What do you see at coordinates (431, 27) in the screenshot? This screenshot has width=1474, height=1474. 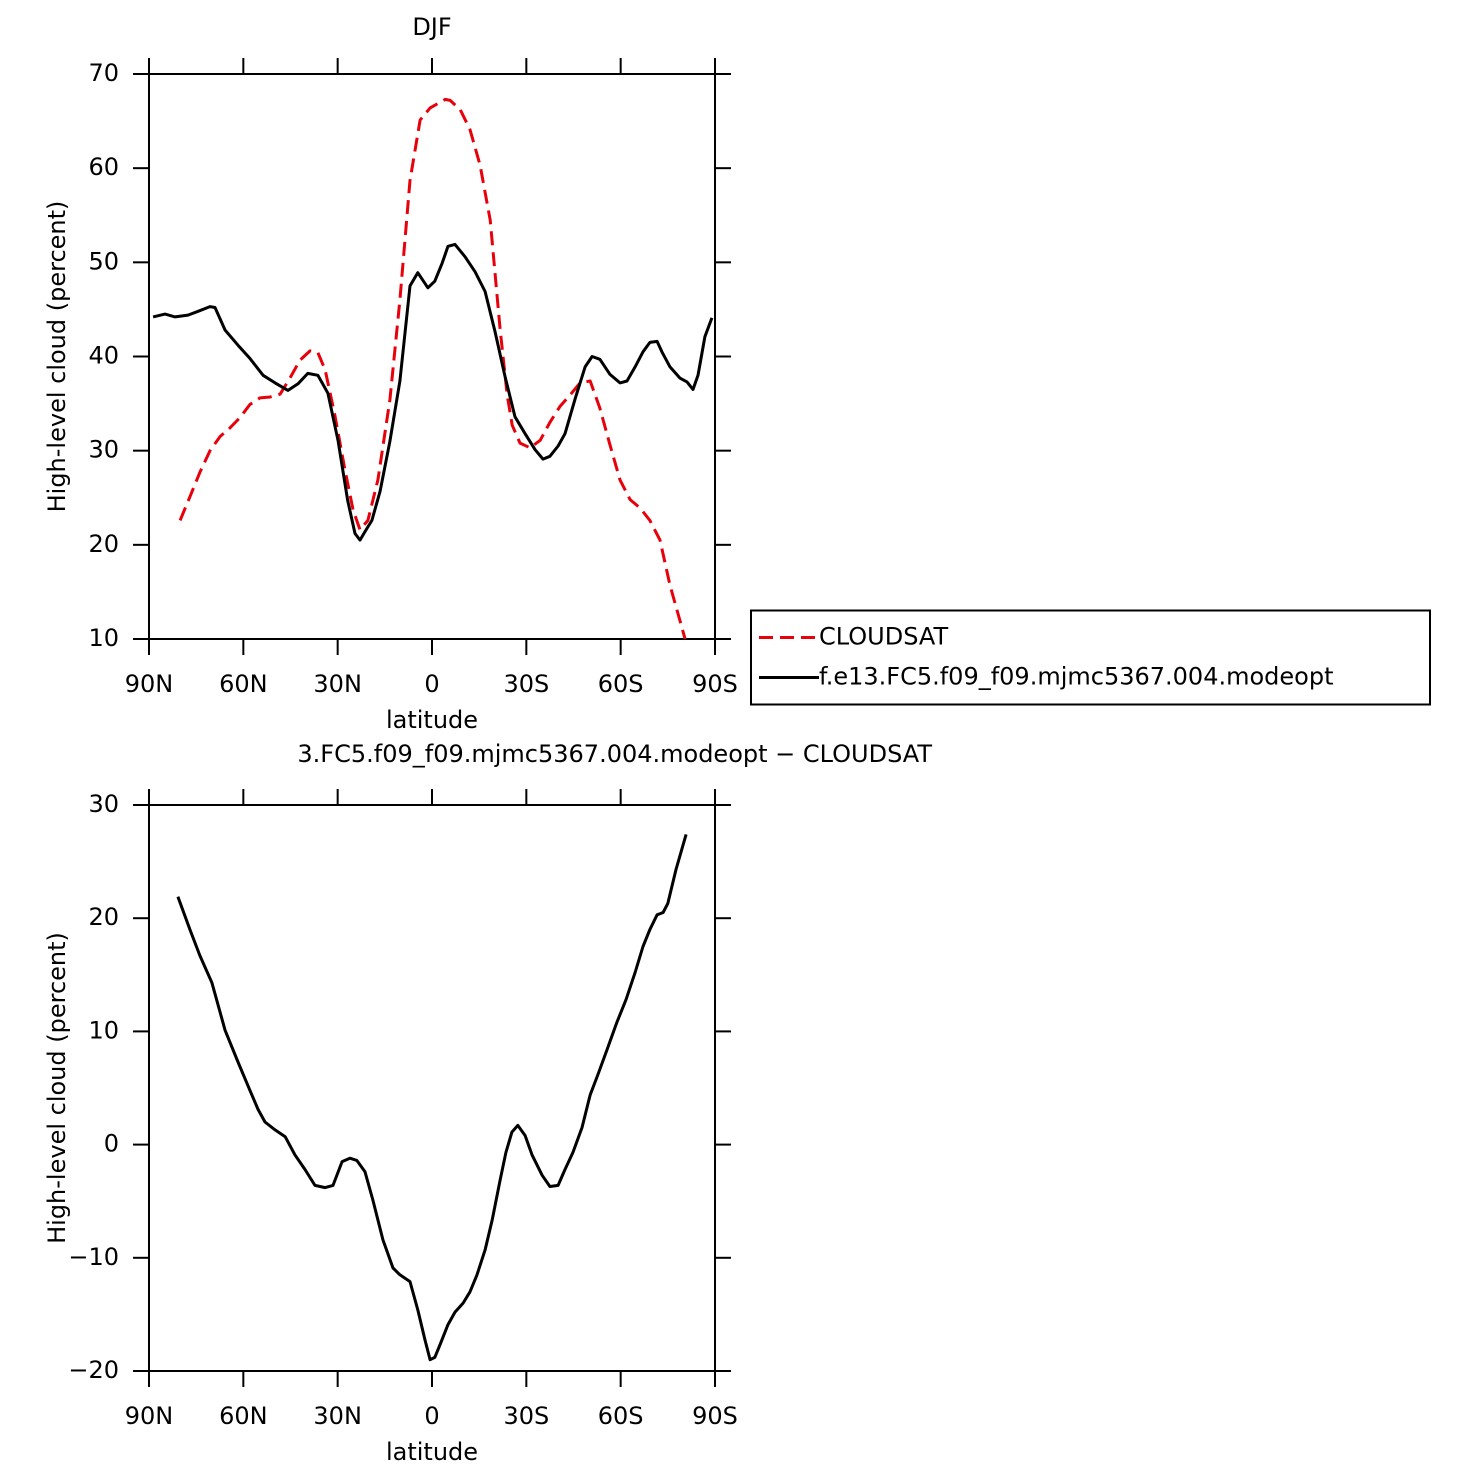 I see `chart-title: DJF` at bounding box center [431, 27].